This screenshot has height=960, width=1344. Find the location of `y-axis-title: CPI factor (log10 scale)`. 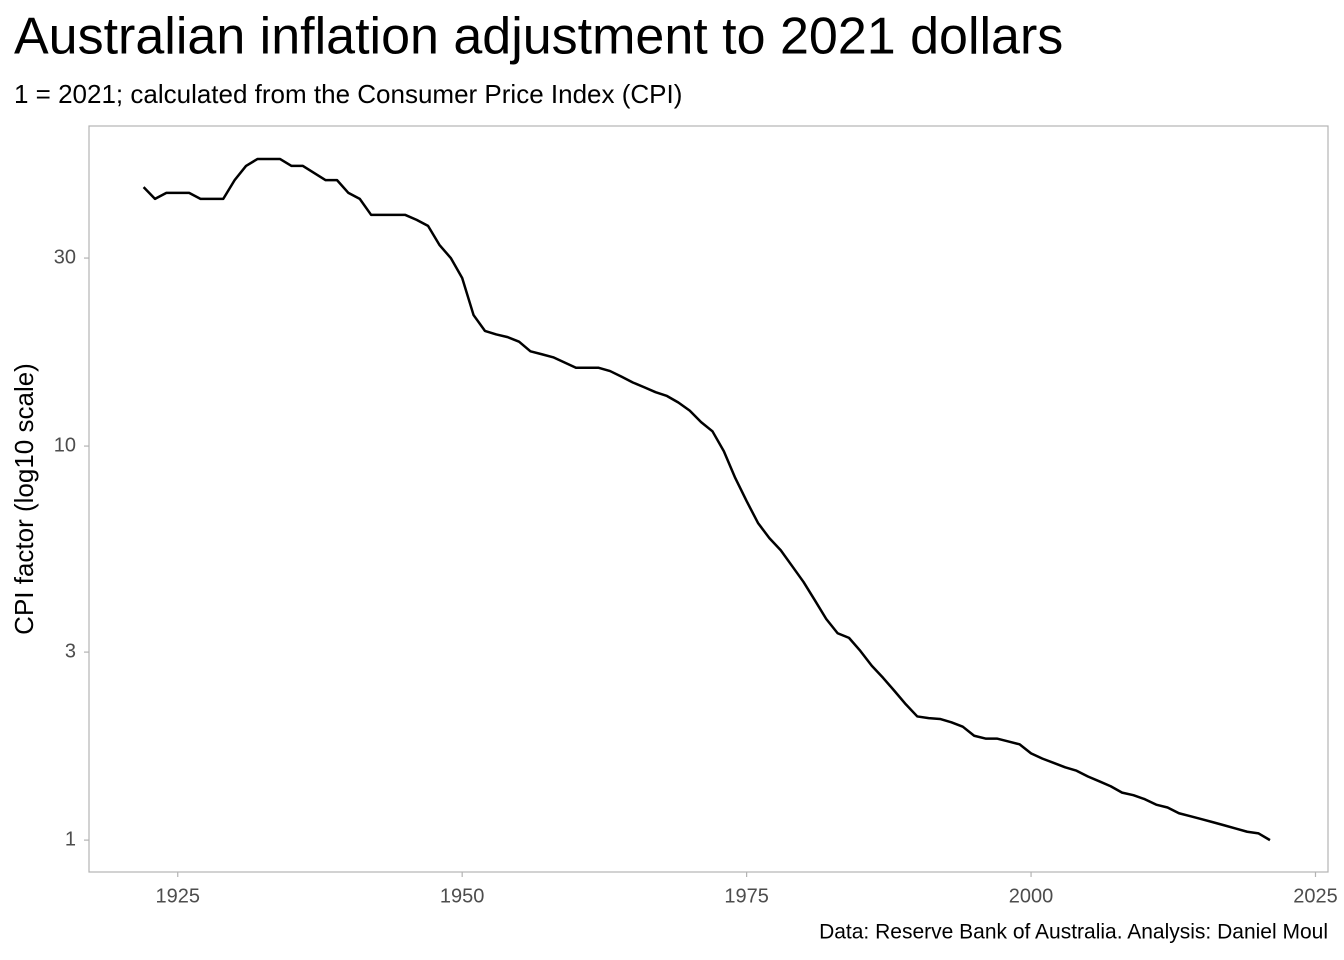

y-axis-title: CPI factor (log10 scale) is located at coordinates (24, 499).